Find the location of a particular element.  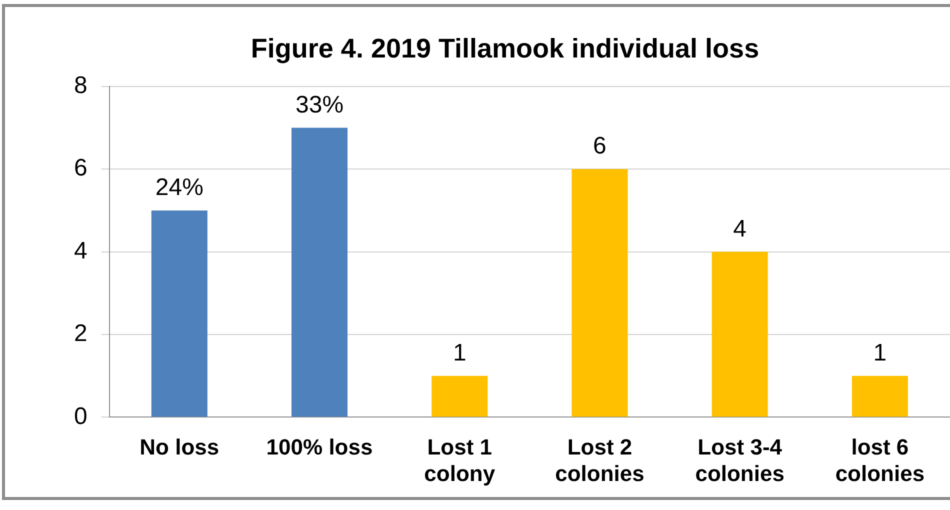

y-tick-label: 0 is located at coordinates (81, 416).